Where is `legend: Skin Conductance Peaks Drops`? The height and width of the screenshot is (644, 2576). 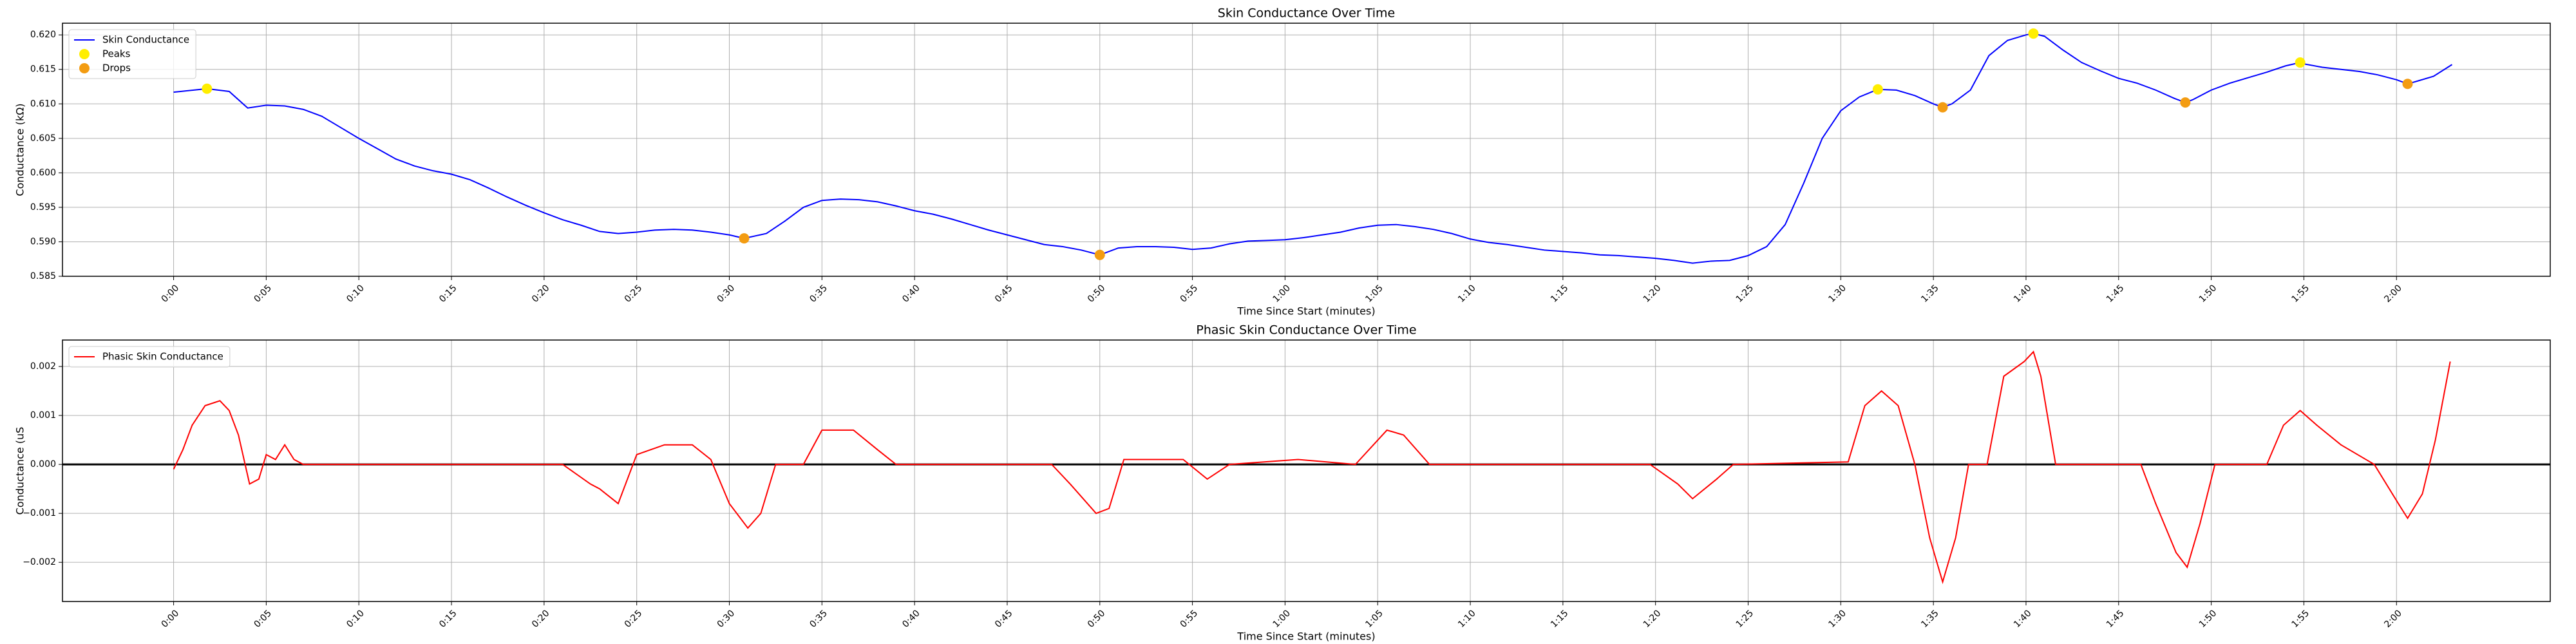 legend: Skin Conductance Peaks Drops is located at coordinates (132, 54).